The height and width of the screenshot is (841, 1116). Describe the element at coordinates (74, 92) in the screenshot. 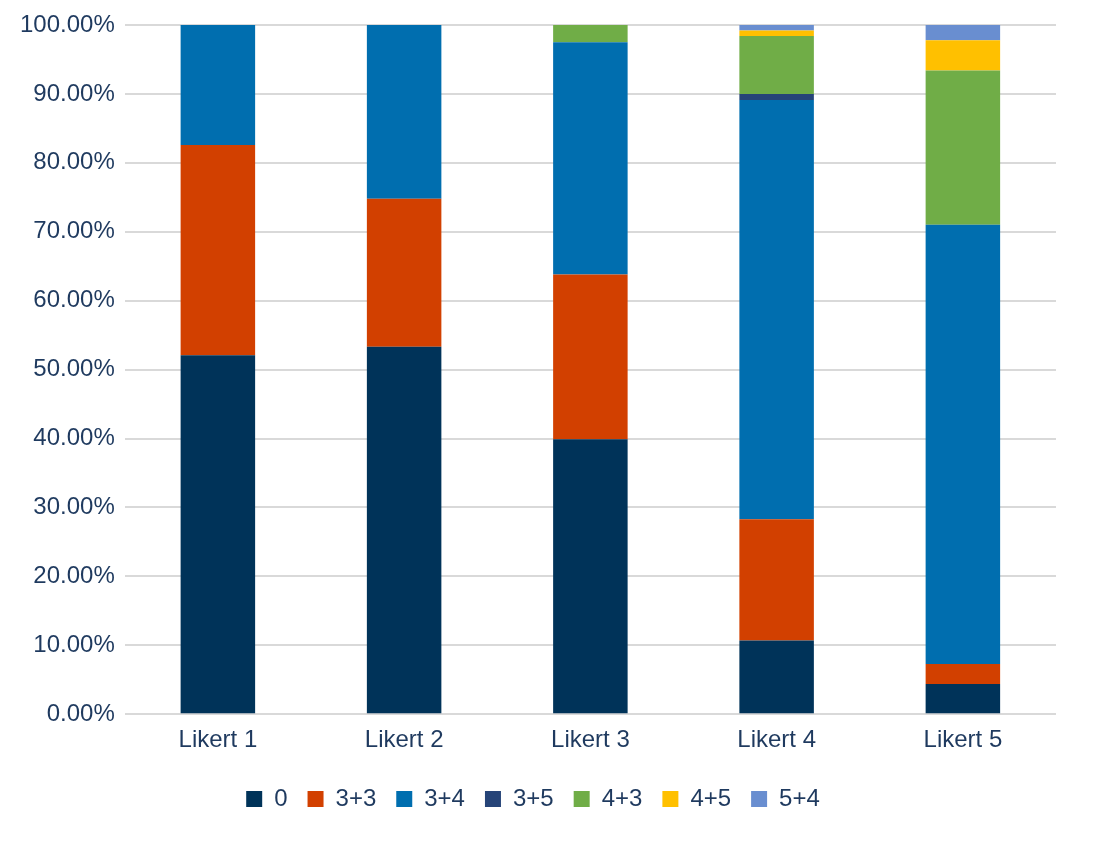

I see `y-tick-label: 90.00%` at that location.